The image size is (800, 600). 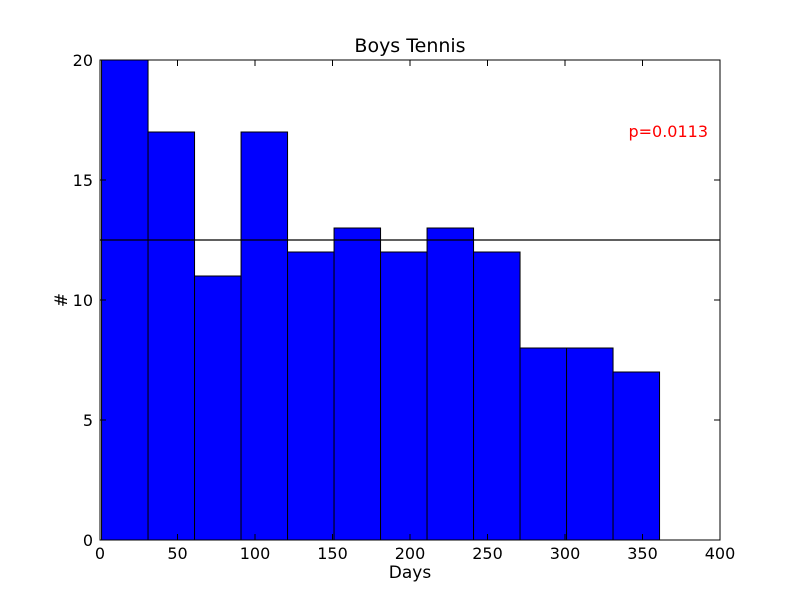 I want to click on x-tick-label: 300, so click(x=565, y=553).